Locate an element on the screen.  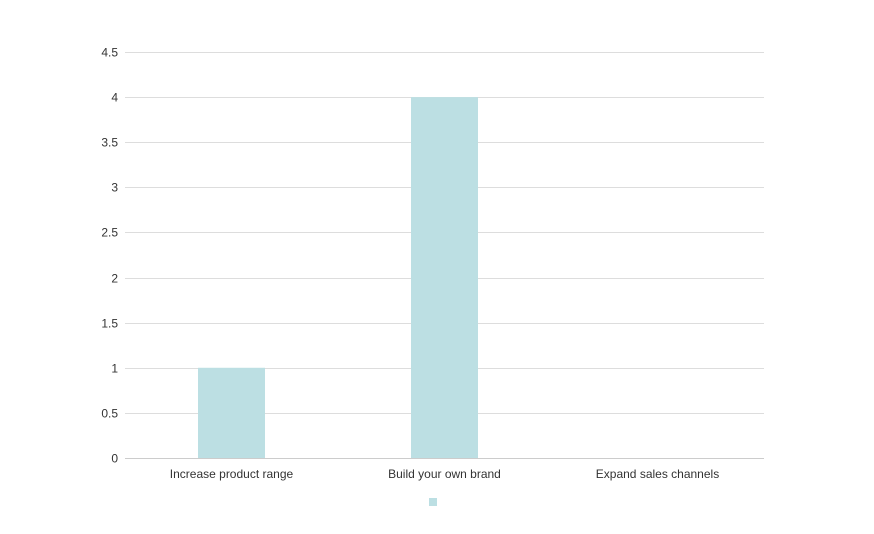
x-tick-label: Expand sales channels is located at coordinates (657, 474).